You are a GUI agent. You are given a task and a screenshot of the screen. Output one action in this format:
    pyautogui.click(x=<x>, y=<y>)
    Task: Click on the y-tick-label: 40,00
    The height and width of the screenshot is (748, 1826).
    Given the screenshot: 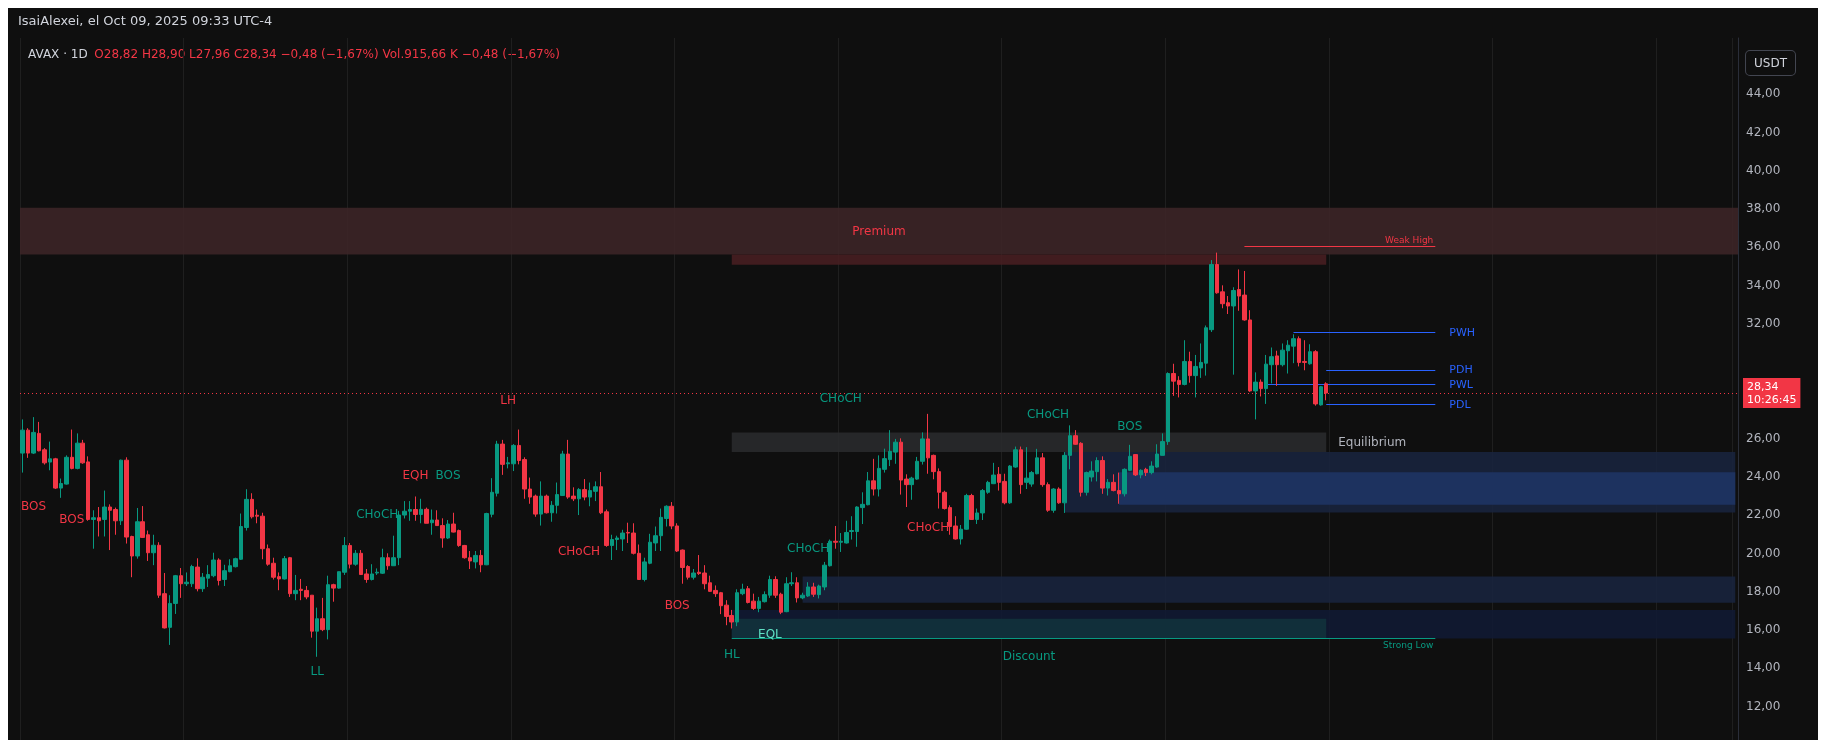 What is the action you would take?
    pyautogui.click(x=1763, y=169)
    